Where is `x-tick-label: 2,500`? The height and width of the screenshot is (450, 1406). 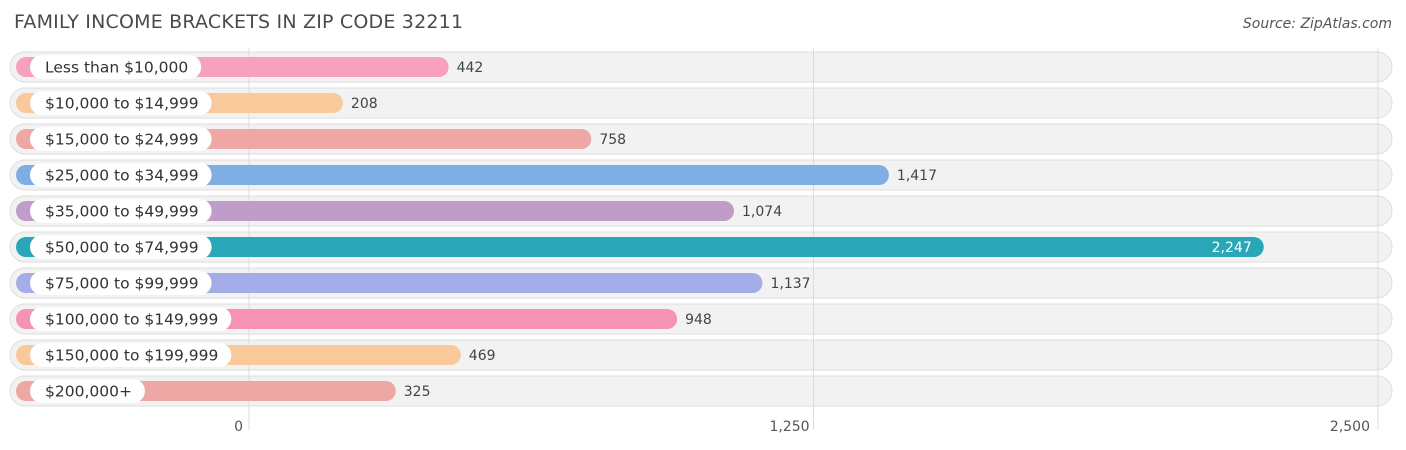
x-tick-label: 2,500 is located at coordinates (1350, 427).